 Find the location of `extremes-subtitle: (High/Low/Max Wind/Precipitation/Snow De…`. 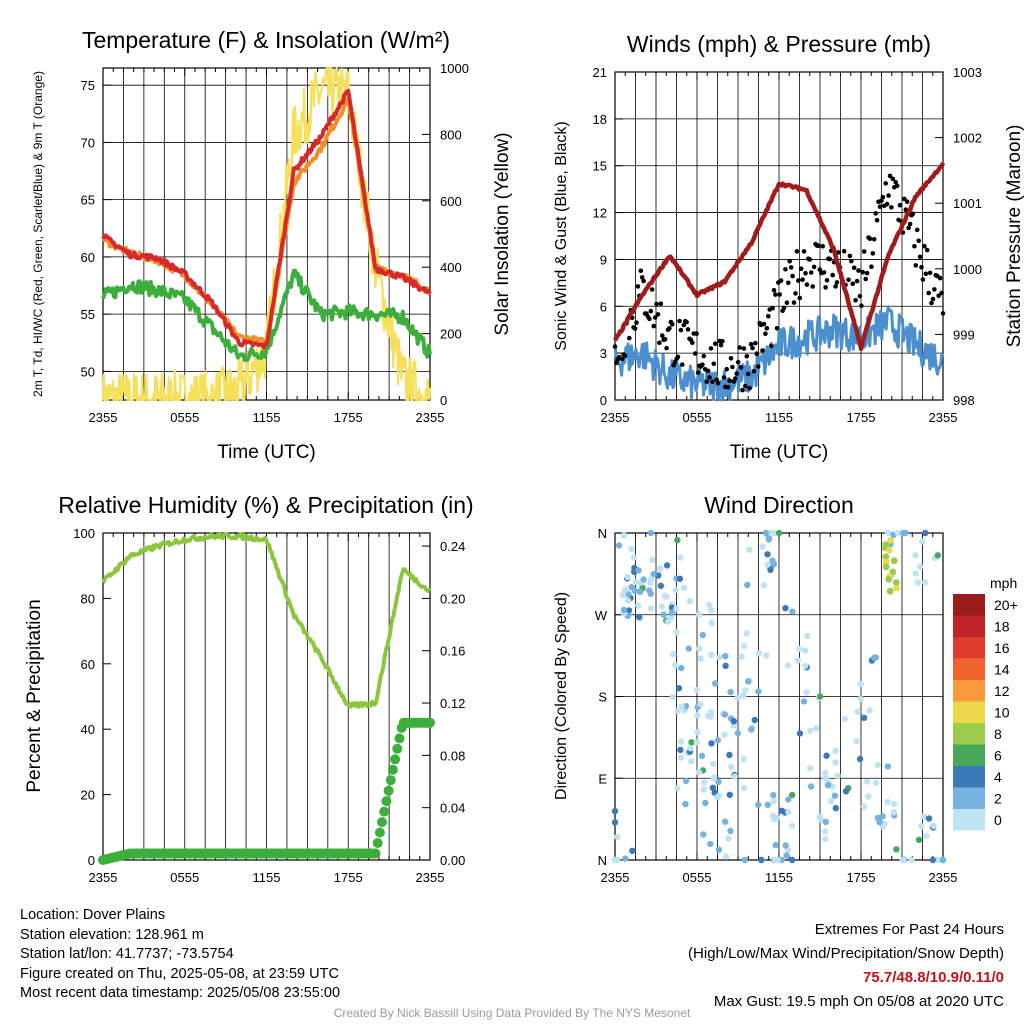

extremes-subtitle: (High/Low/Max Wind/Precipitation/Snow De… is located at coordinates (846, 953).